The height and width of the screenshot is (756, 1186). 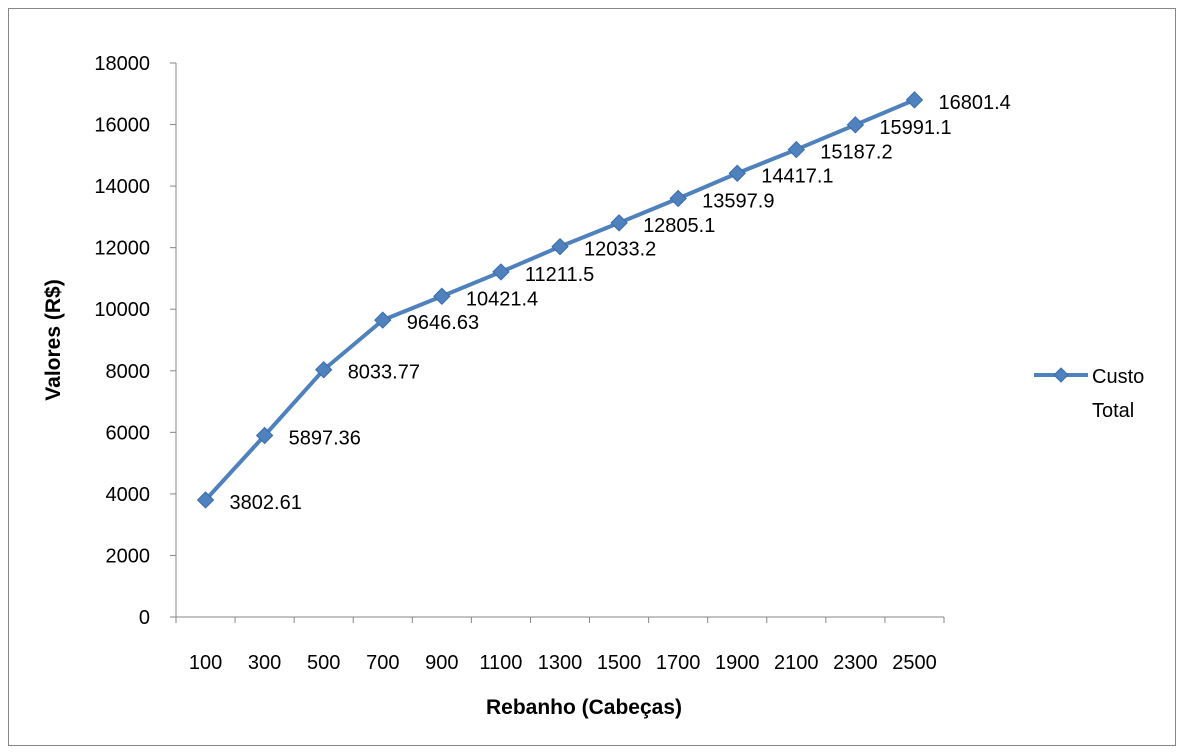 I want to click on y-tick-label: 12000, so click(x=122, y=249).